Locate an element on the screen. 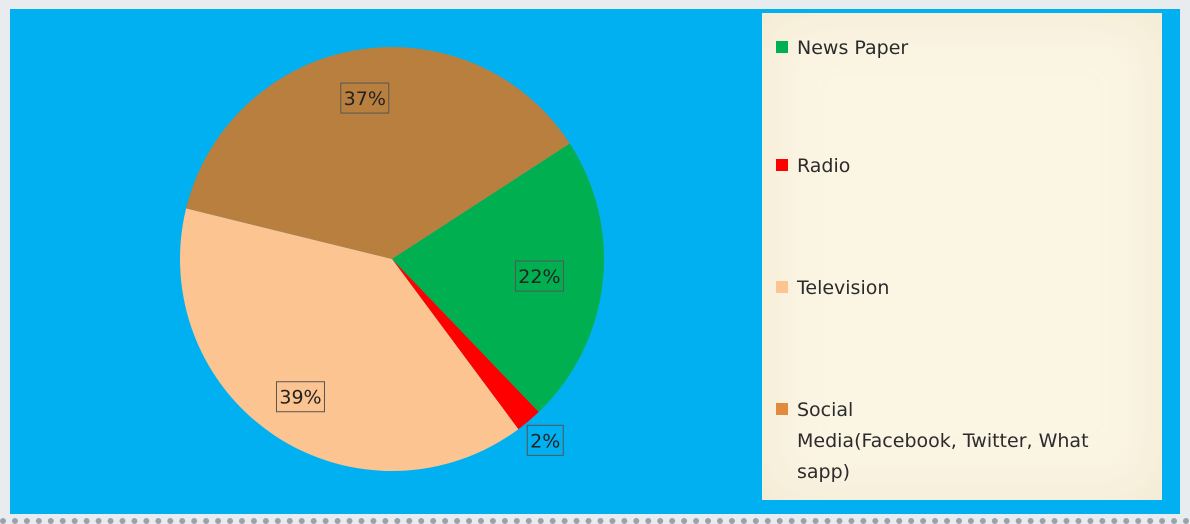 This screenshot has width=1190, height=524. legend-swatch-radio is located at coordinates (782, 165).